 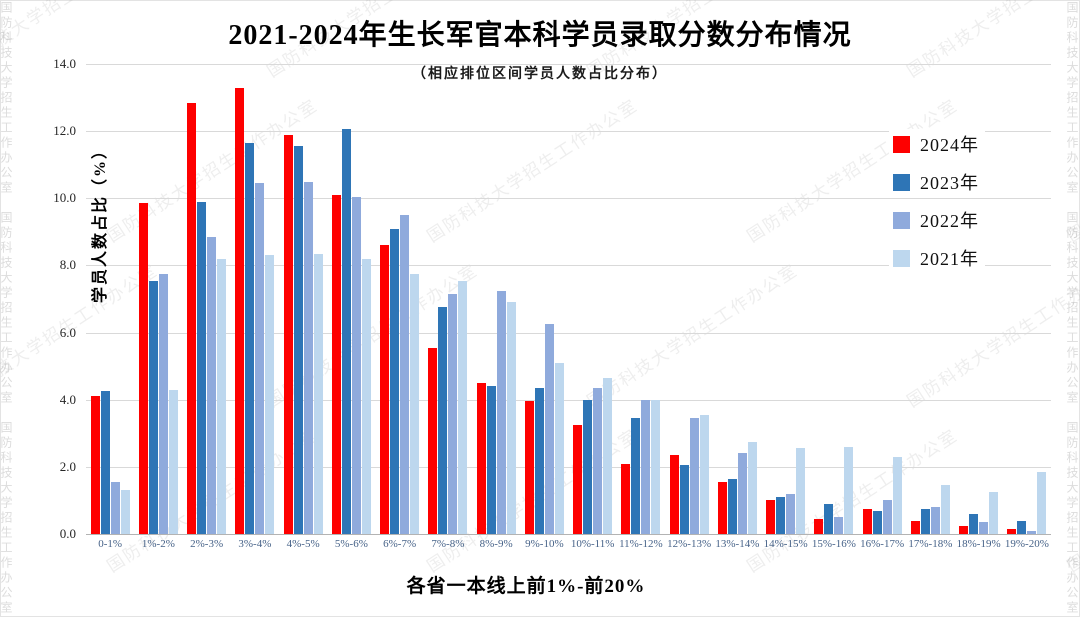 I want to click on bar-2021年-11%-12%, so click(x=656, y=466).